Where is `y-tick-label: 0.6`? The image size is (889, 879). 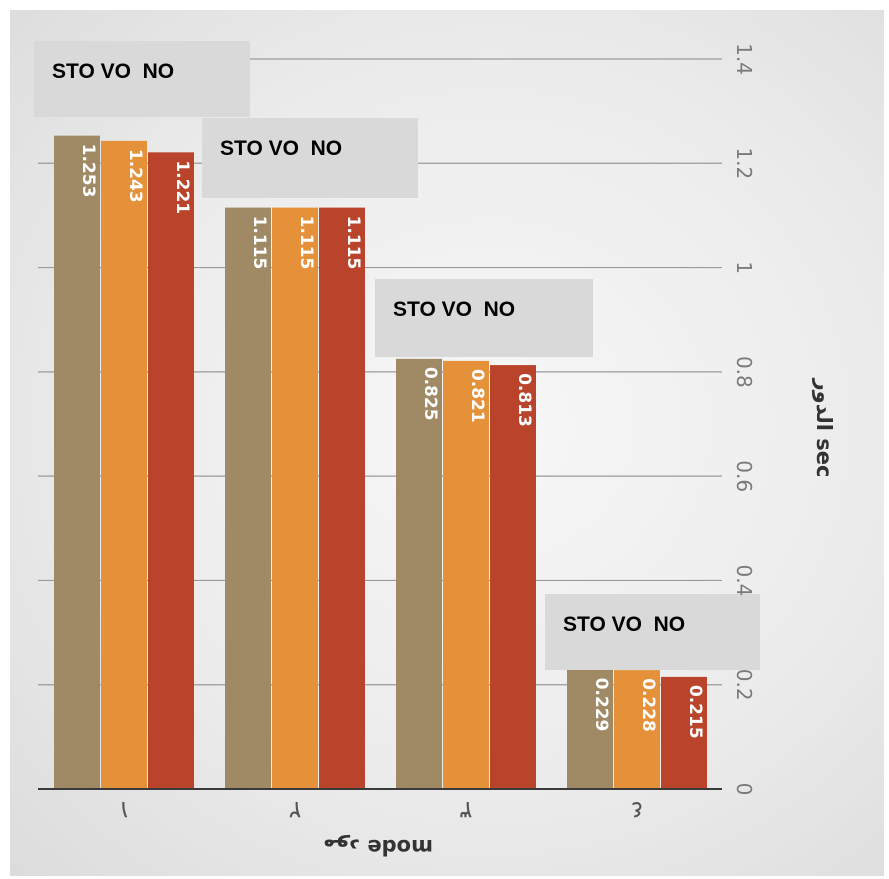
y-tick-label: 0.6 is located at coordinates (744, 476).